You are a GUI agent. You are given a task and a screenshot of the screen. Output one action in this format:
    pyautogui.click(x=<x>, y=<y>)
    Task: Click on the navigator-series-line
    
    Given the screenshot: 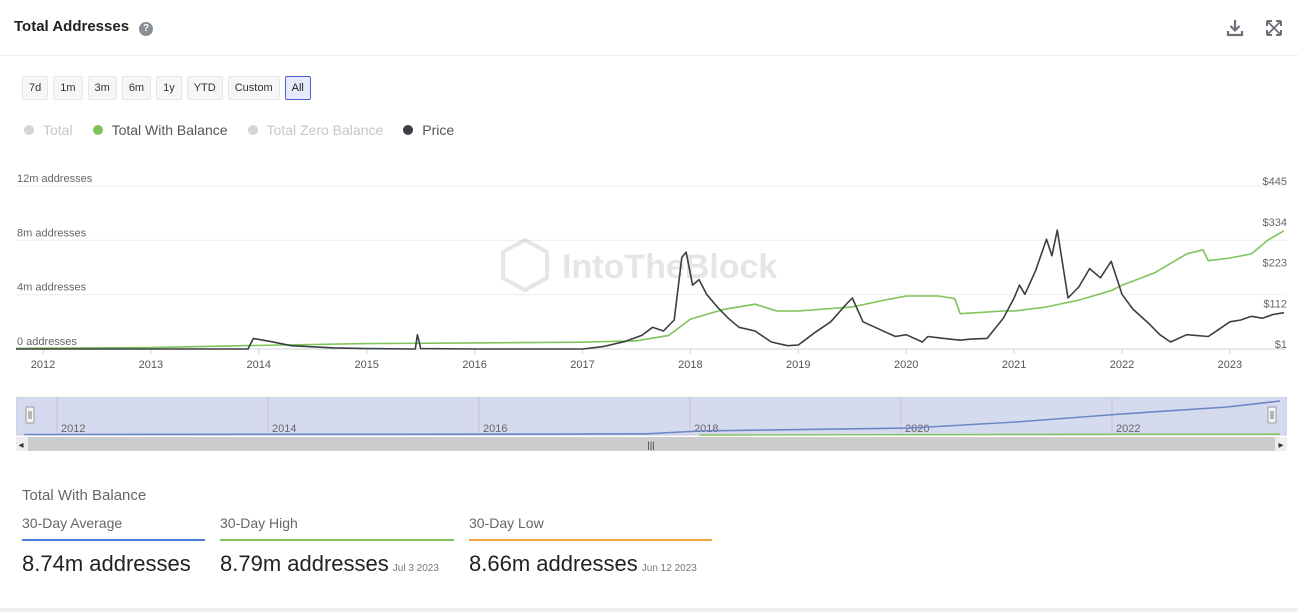 What is the action you would take?
    pyautogui.click(x=652, y=418)
    